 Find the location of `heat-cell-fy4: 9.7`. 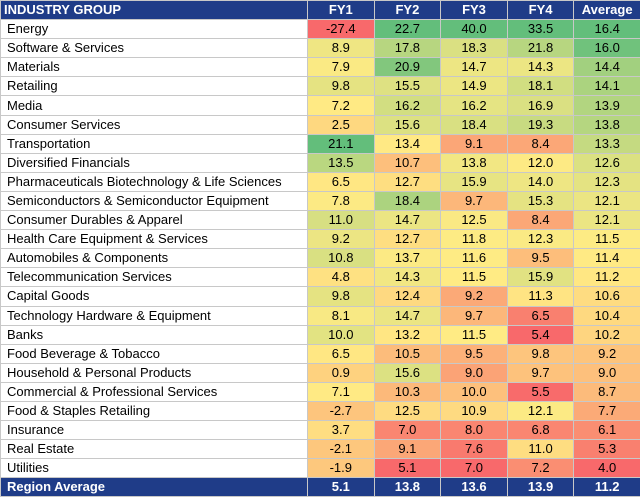

heat-cell-fy4: 9.7 is located at coordinates (540, 372).